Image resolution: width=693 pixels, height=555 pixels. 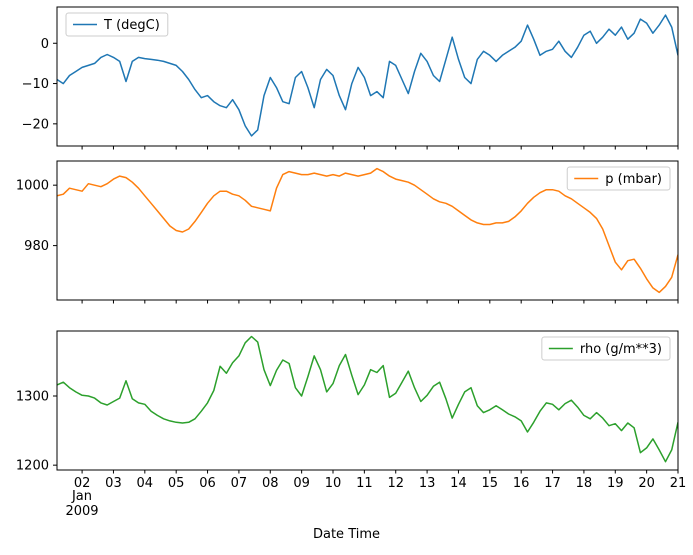 What do you see at coordinates (35, 84) in the screenshot?
I see `y-tick-label: −10` at bounding box center [35, 84].